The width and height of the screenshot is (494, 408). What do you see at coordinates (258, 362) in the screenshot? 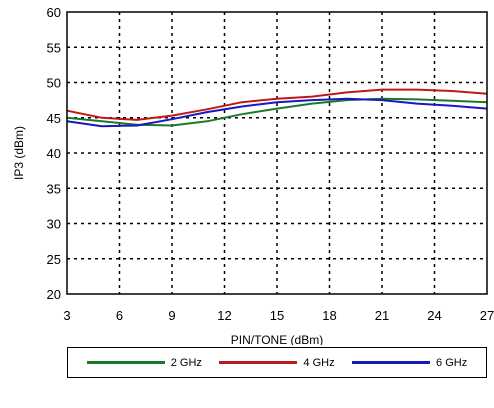
I see `legend-swatch-4ghz` at bounding box center [258, 362].